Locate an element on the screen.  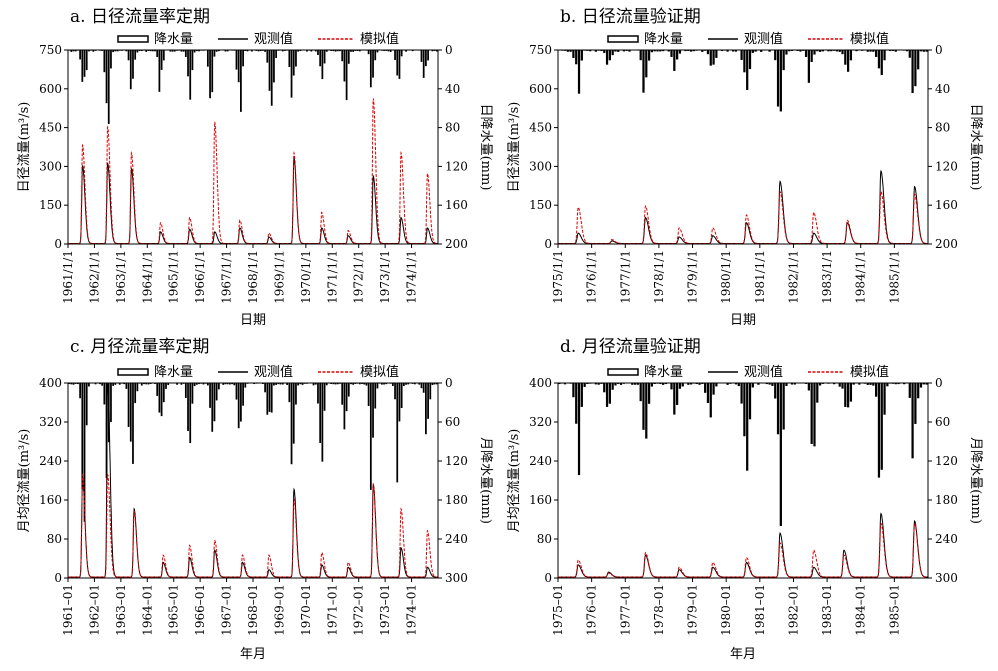
x-tick-label: 1967/1/1 is located at coordinates (227, 277).